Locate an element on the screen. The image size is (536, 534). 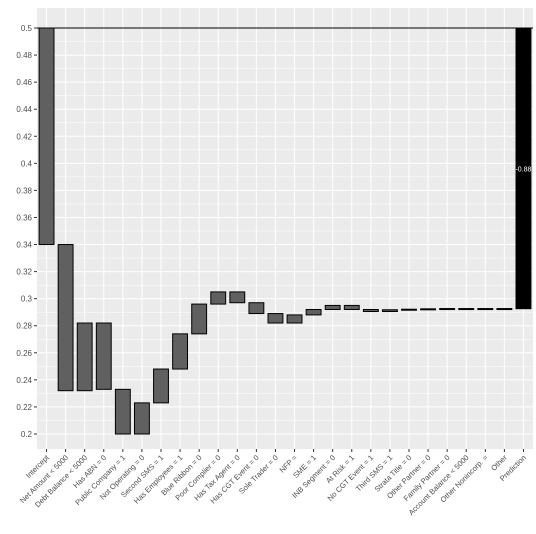
y-tick-label: 0.24 is located at coordinates (24, 380).